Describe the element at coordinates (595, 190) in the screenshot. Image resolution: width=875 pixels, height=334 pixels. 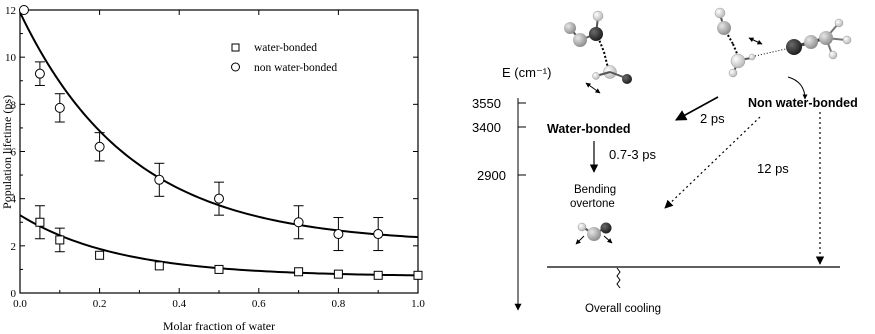
I see `bending-label-line1: Bending` at that location.